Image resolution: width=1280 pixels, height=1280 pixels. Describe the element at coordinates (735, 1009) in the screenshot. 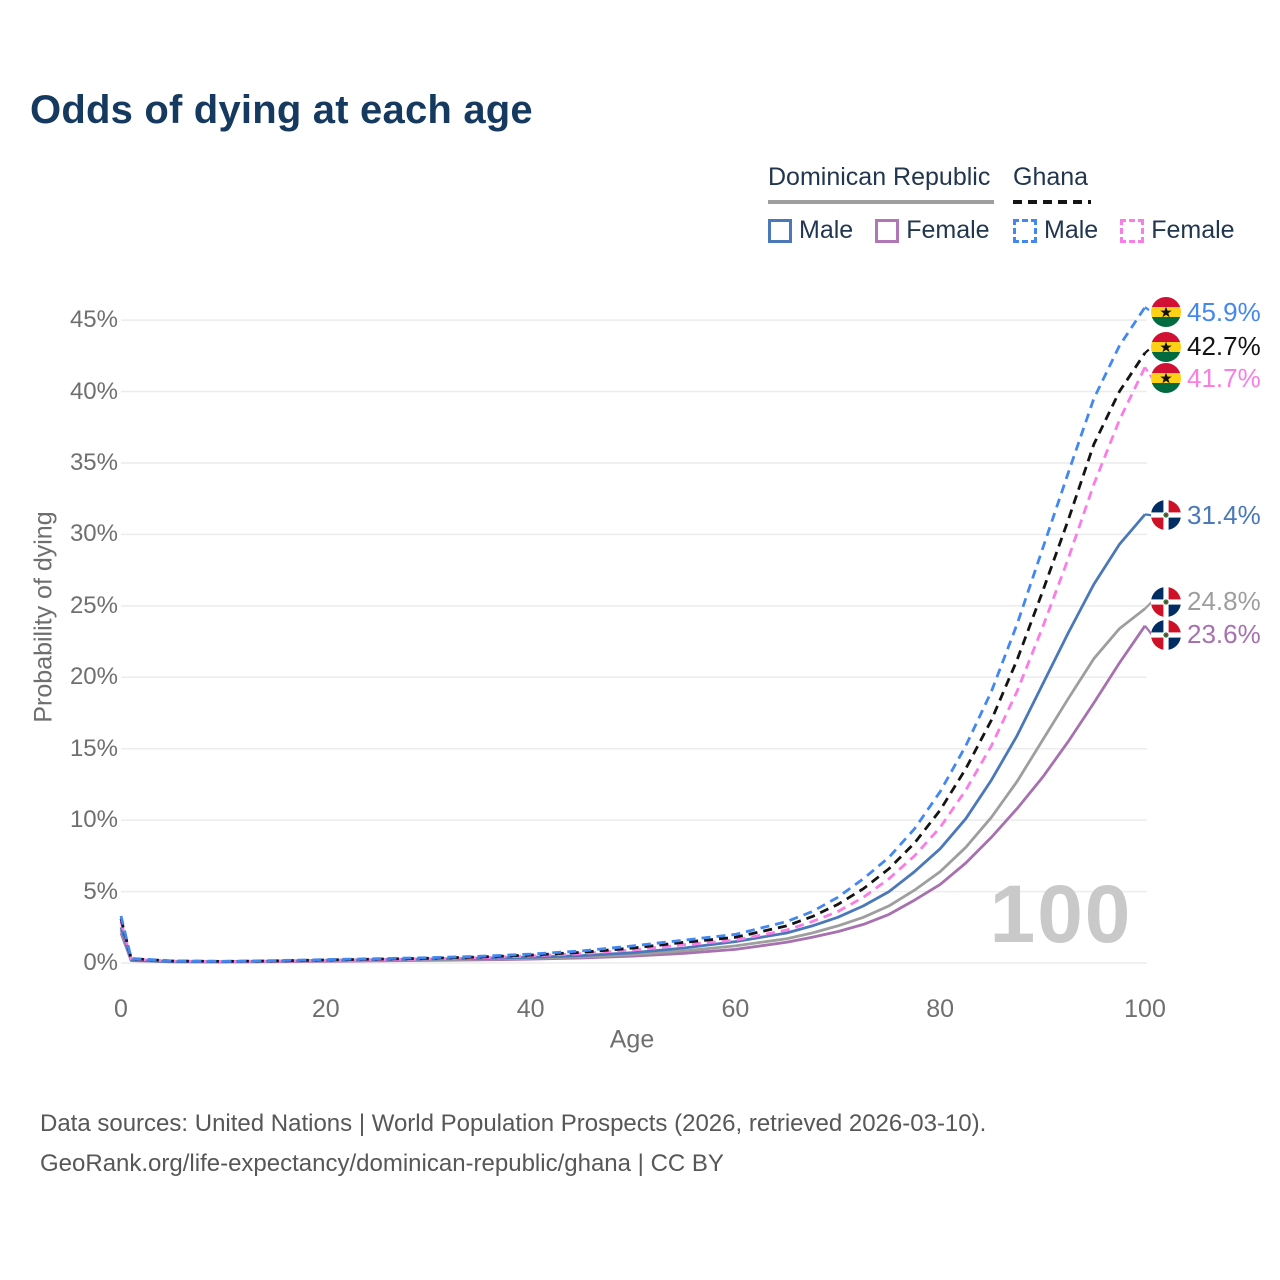

I see `x-tick-60: 60` at that location.